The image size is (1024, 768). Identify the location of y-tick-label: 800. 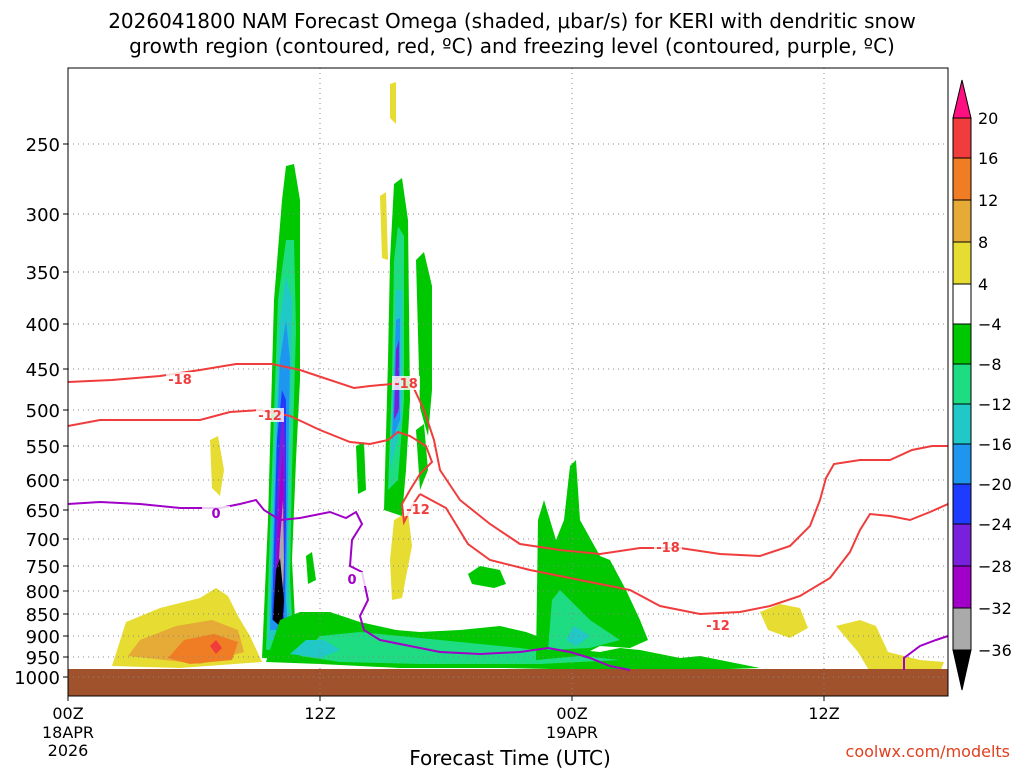
(43, 592).